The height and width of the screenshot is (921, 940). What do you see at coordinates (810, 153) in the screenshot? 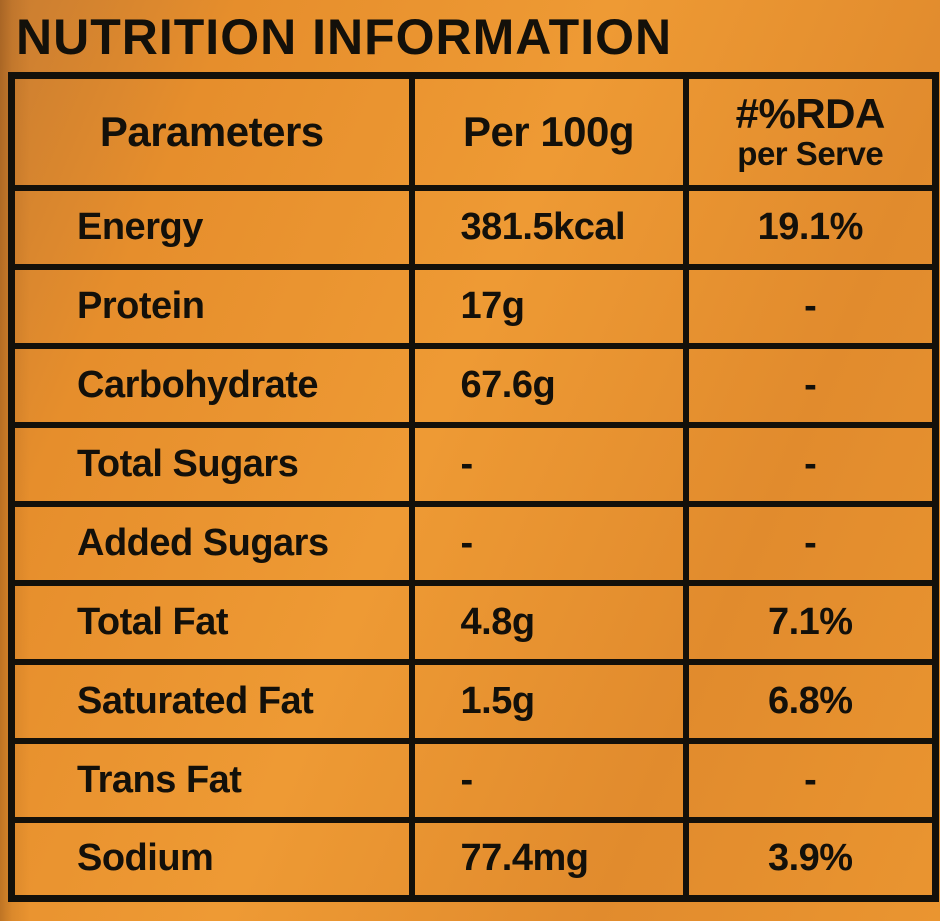
I see `header-rda-line2: per Serve` at bounding box center [810, 153].